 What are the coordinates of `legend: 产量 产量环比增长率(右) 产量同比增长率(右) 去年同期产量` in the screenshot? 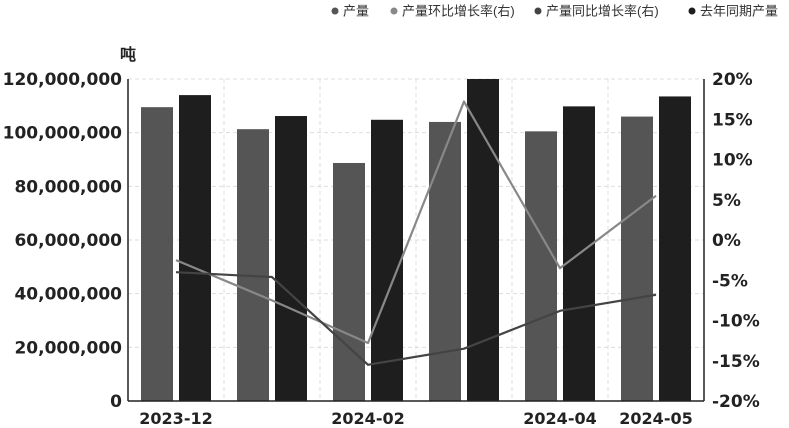 It's located at (554, 11).